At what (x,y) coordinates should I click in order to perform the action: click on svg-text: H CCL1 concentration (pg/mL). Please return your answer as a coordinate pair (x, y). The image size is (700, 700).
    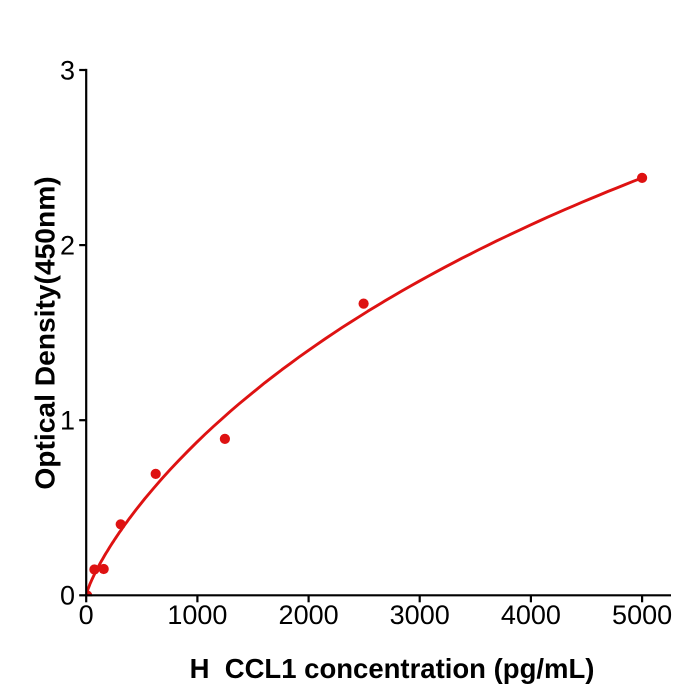
    Looking at the image, I should click on (392, 668).